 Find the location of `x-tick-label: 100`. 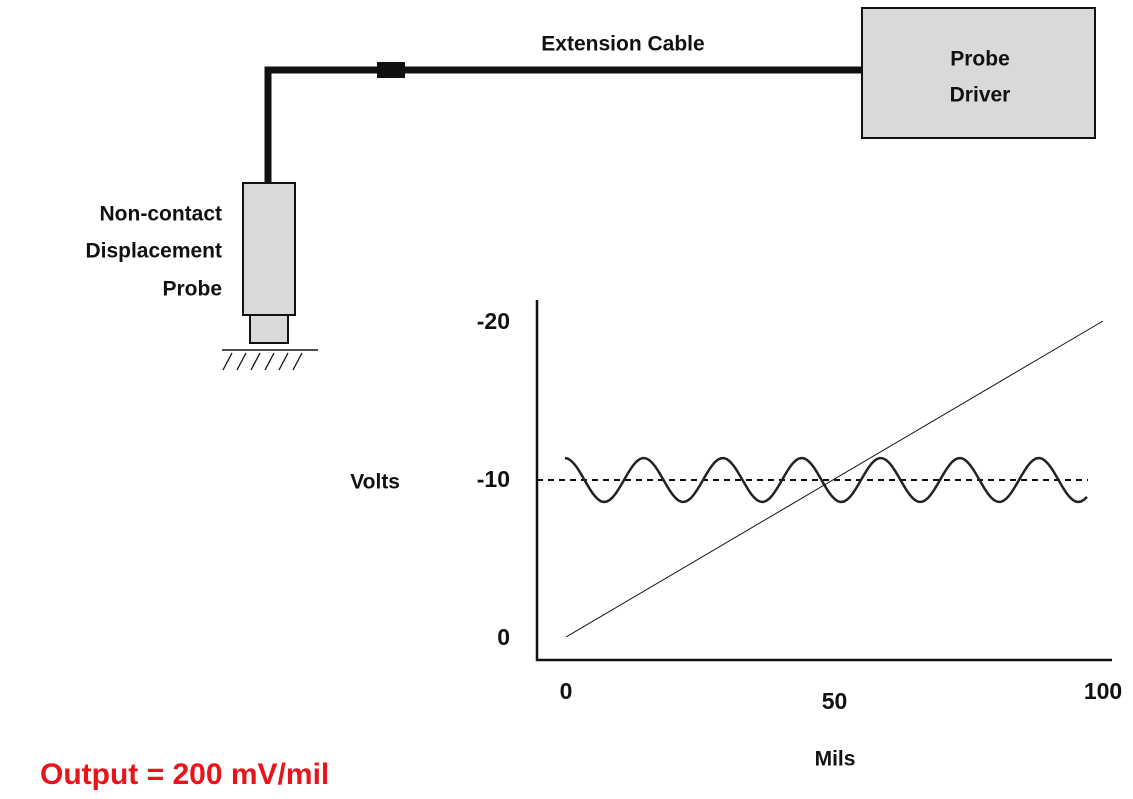

x-tick-label: 100 is located at coordinates (1103, 691).